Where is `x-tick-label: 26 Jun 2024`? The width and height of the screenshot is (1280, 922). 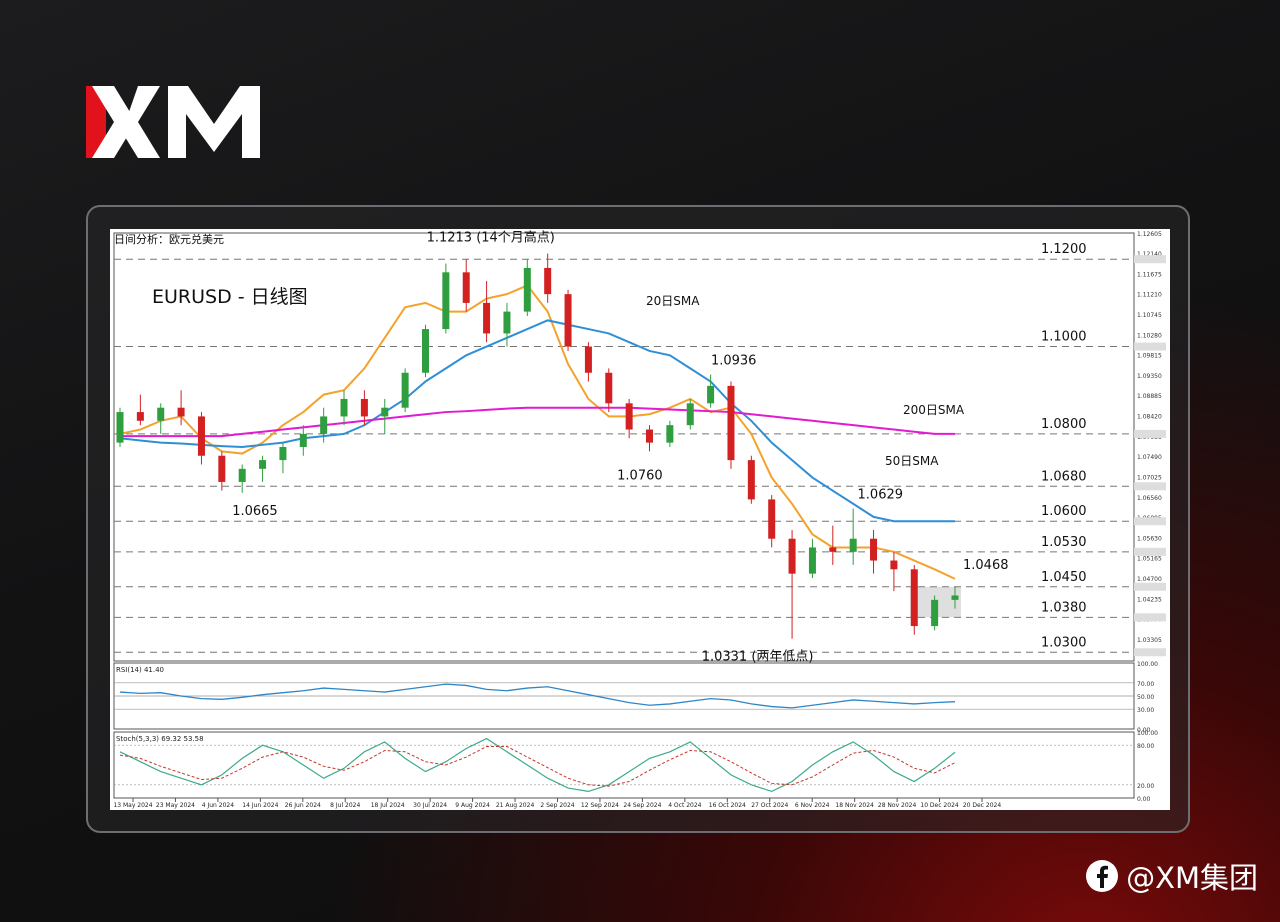 x-tick-label: 26 Jun 2024 is located at coordinates (303, 805).